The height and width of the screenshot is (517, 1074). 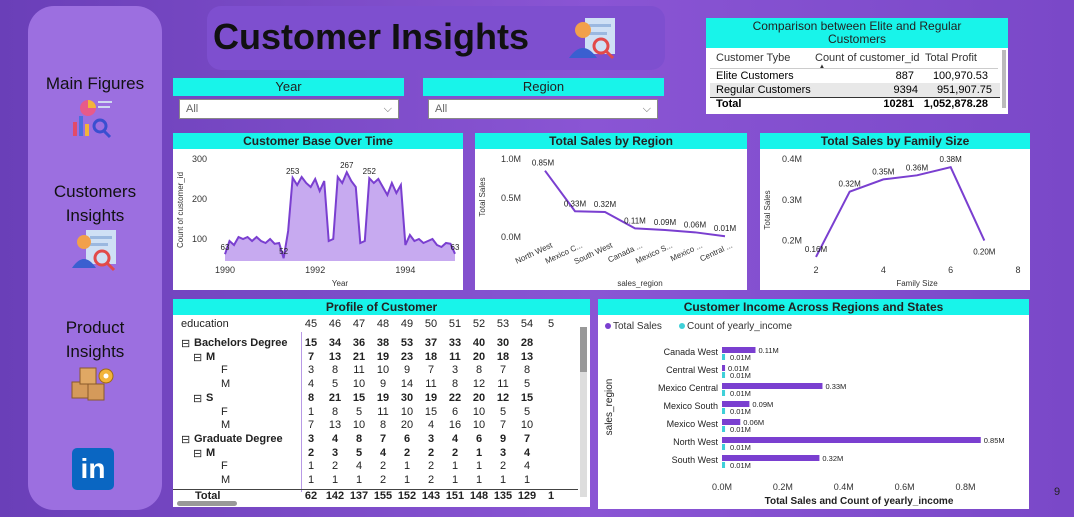 I want to click on total-cell: 142, so click(x=335, y=496).